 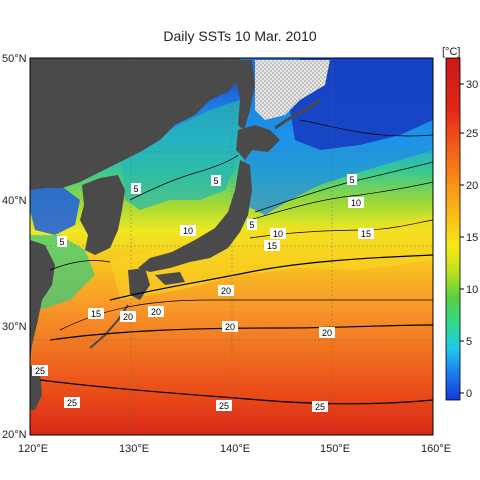 I want to click on lon-label-160e: 160°E, so click(x=436, y=449).